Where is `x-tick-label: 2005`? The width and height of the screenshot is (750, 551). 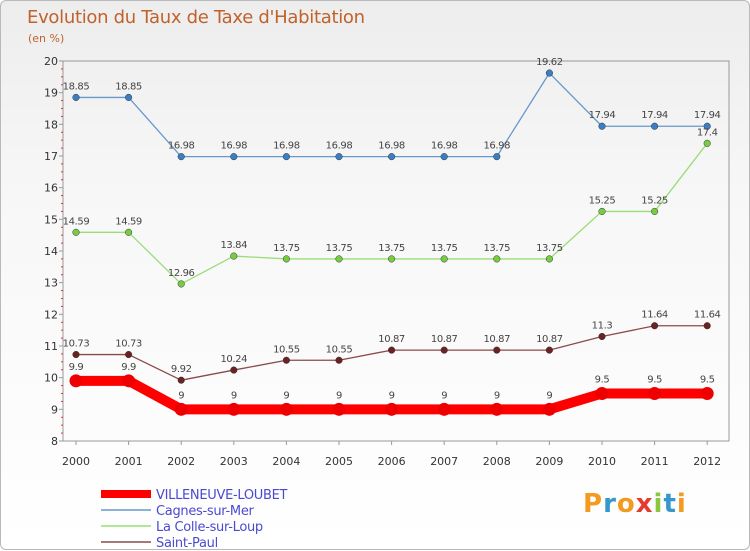 x-tick-label: 2005 is located at coordinates (339, 461).